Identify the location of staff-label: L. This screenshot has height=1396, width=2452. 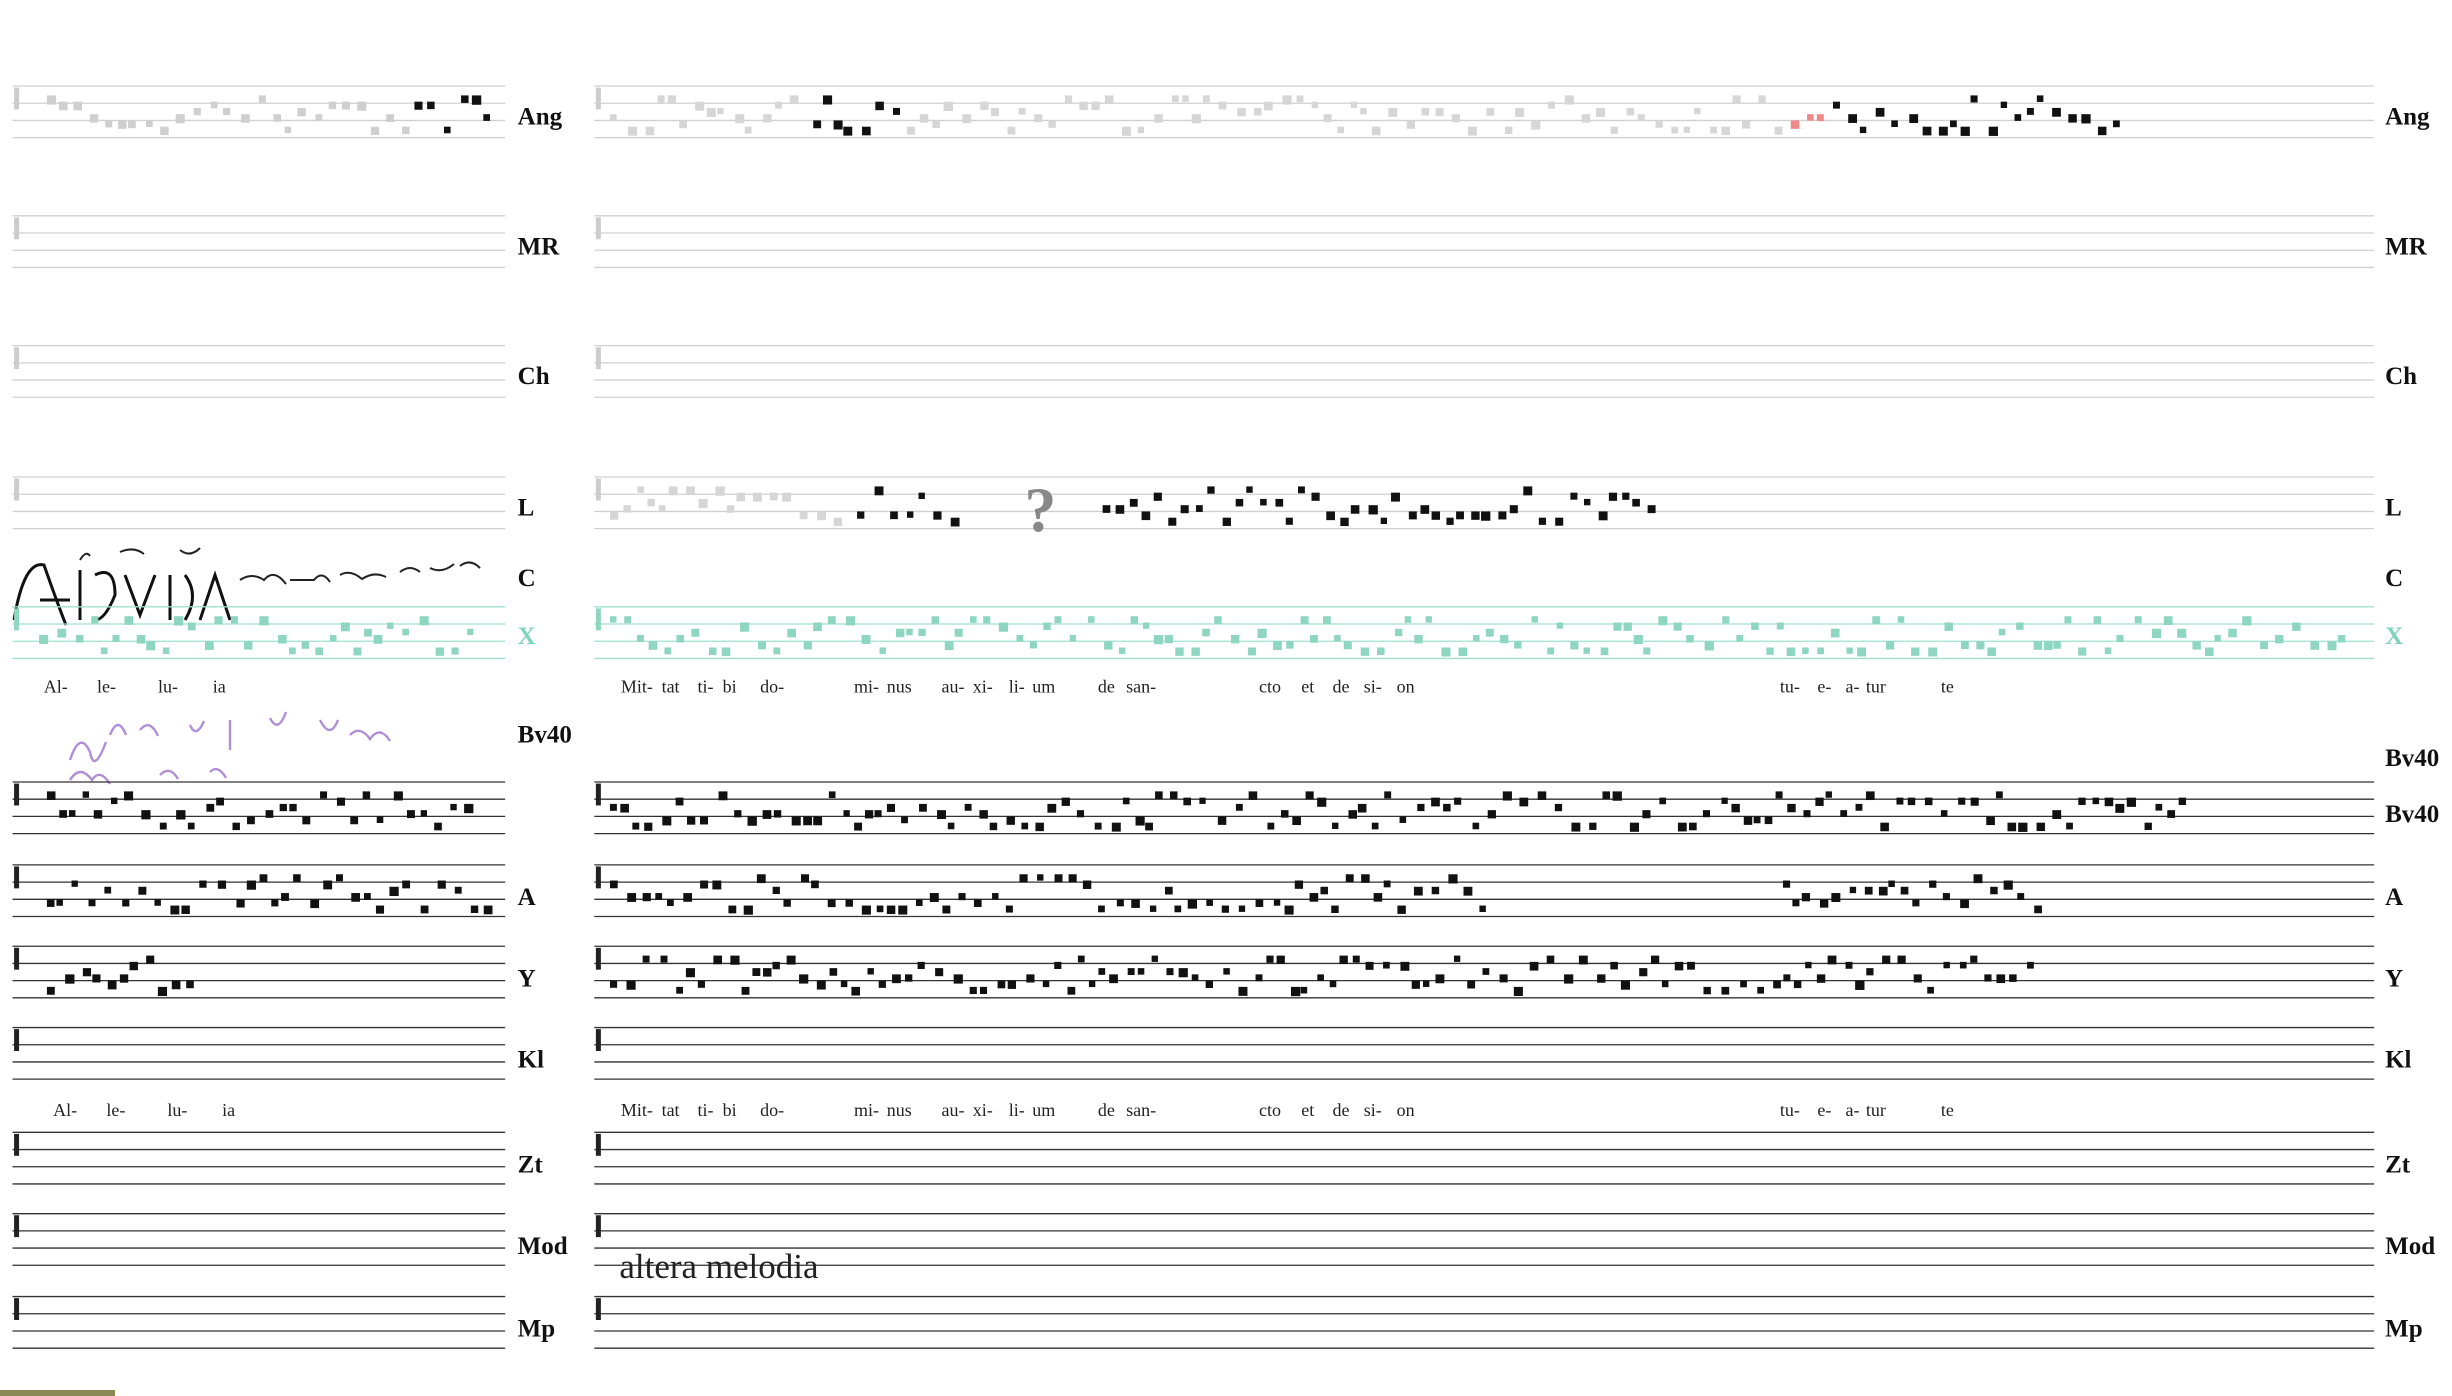
(526, 508).